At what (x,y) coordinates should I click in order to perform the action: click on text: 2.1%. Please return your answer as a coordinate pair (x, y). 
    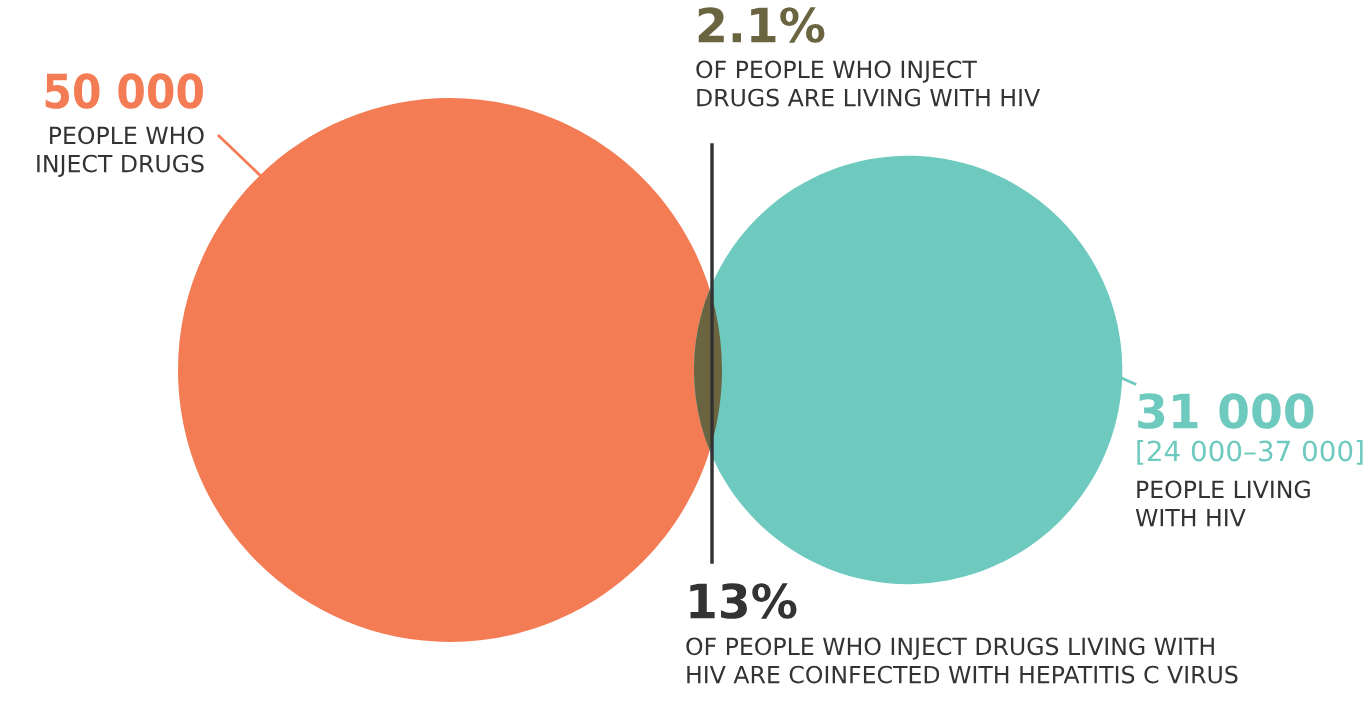
    Looking at the image, I should click on (761, 25).